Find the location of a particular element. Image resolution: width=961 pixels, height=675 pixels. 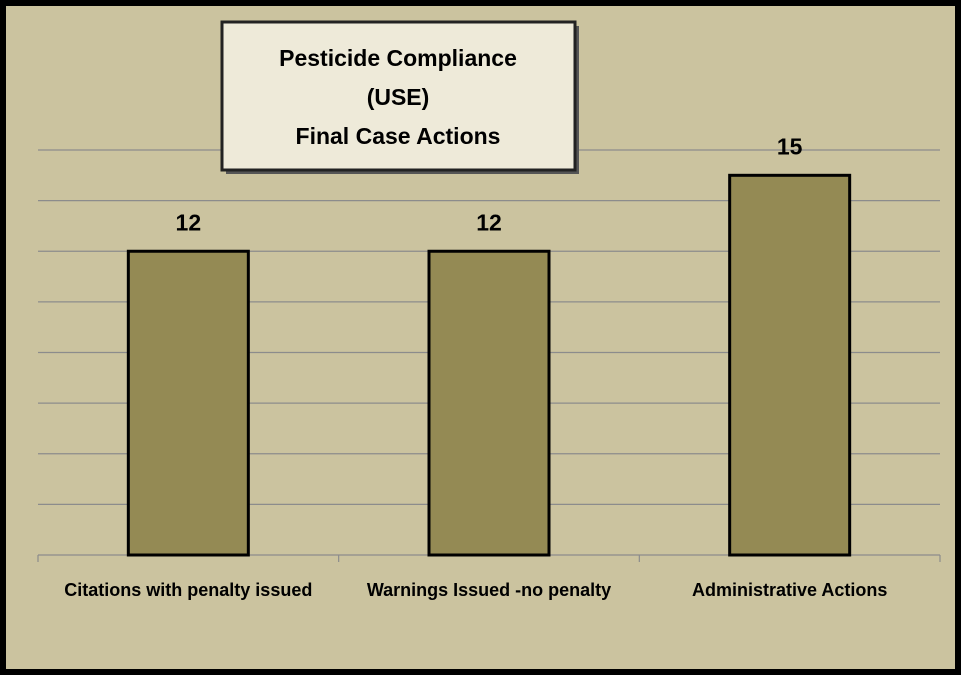

chart-title: Pesticide Compliance is located at coordinates (398, 58).